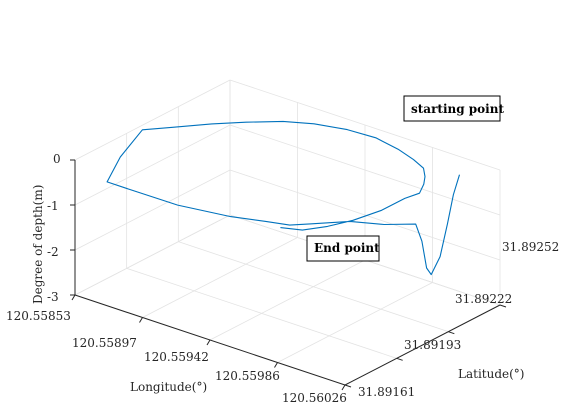 This screenshot has width=563, height=414. What do you see at coordinates (168, 387) in the screenshot?
I see `x-axis-label: Longitude(°)` at bounding box center [168, 387].